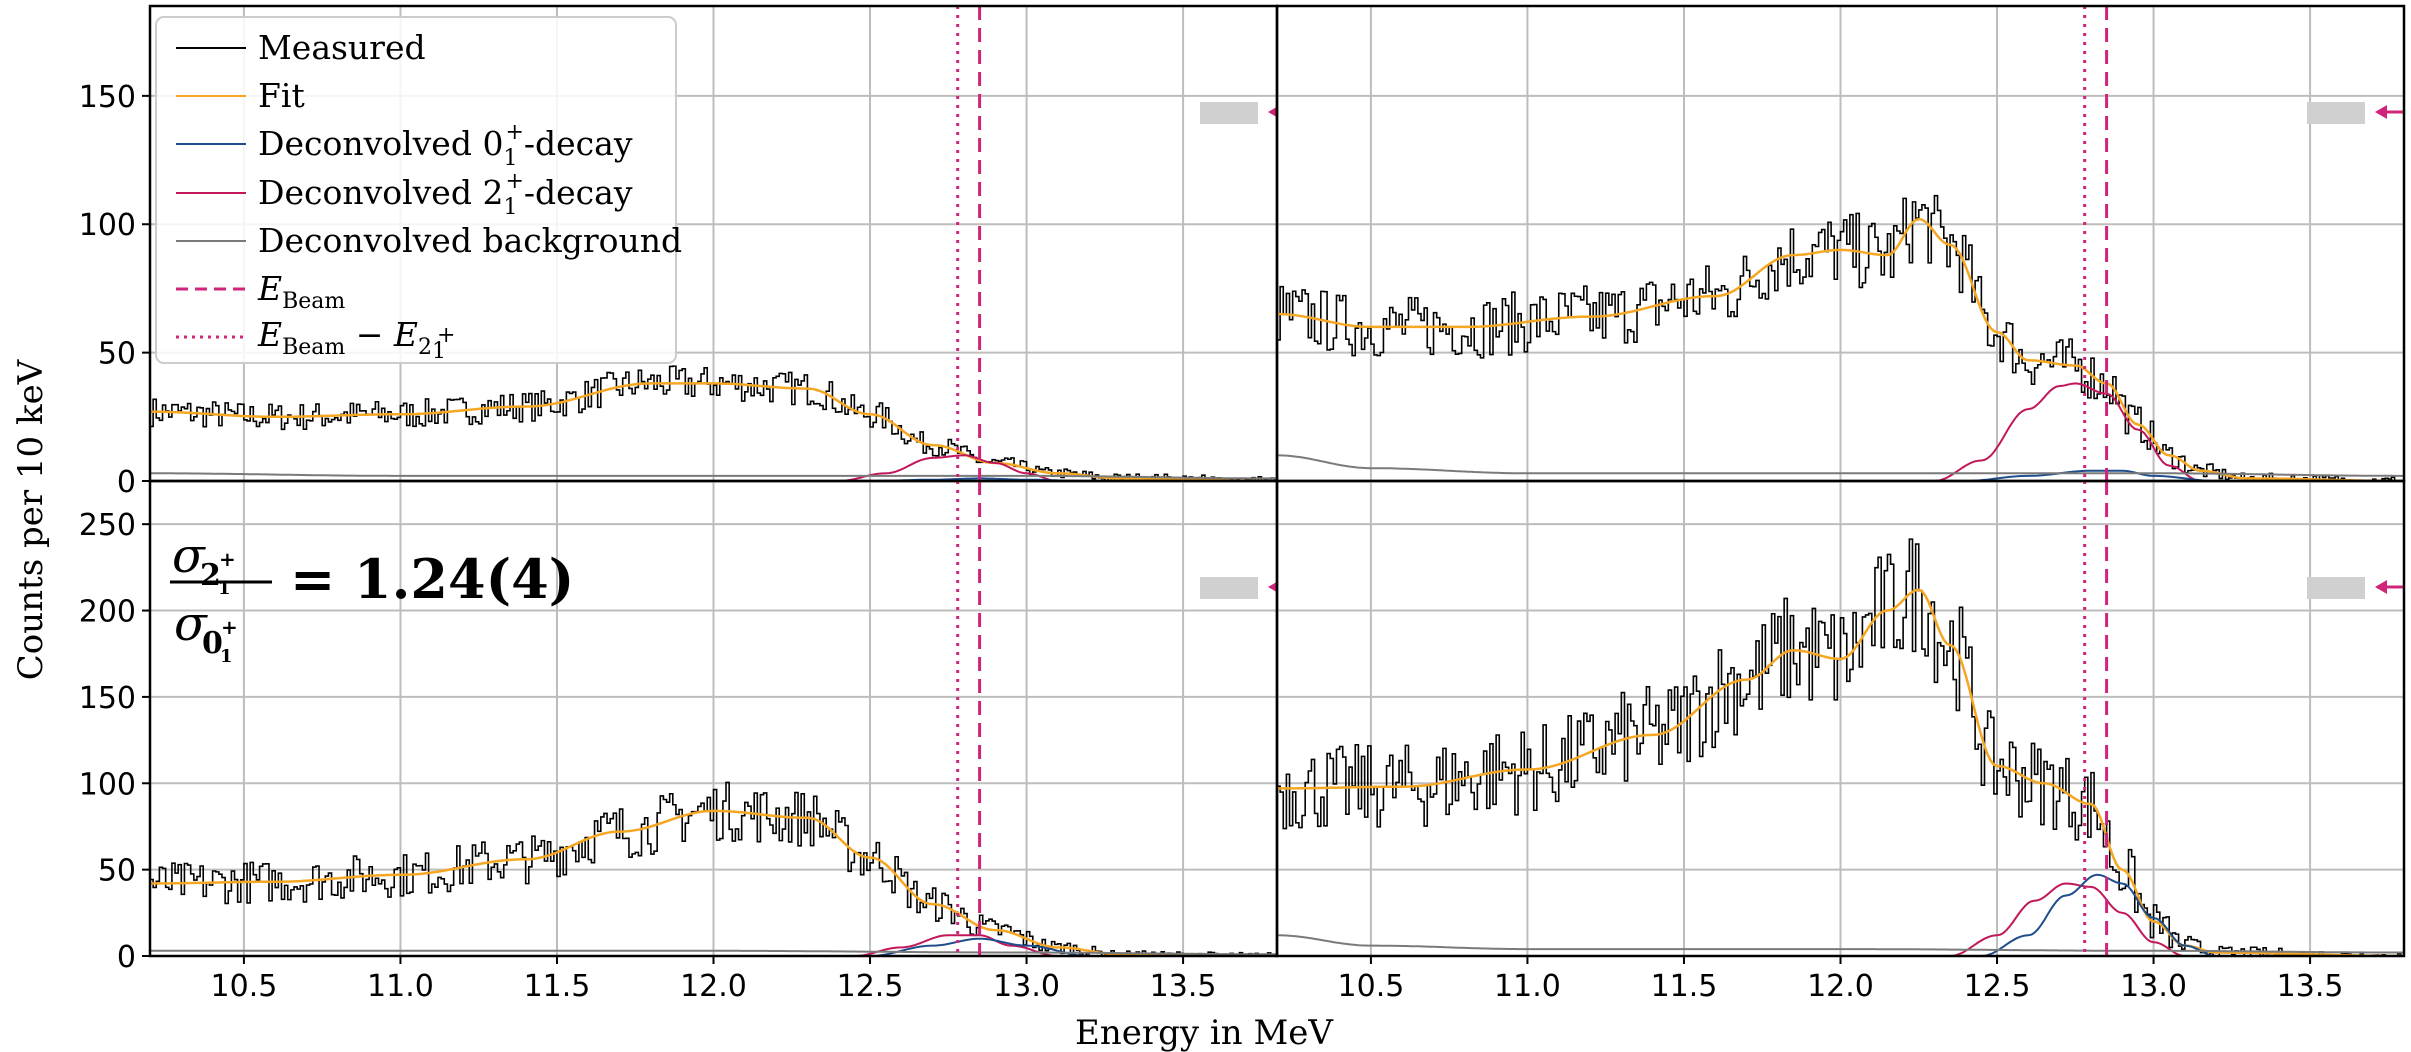  What do you see at coordinates (212, 643) in the screenshot?
I see `ratio-denominator-sub: 0` at bounding box center [212, 643].